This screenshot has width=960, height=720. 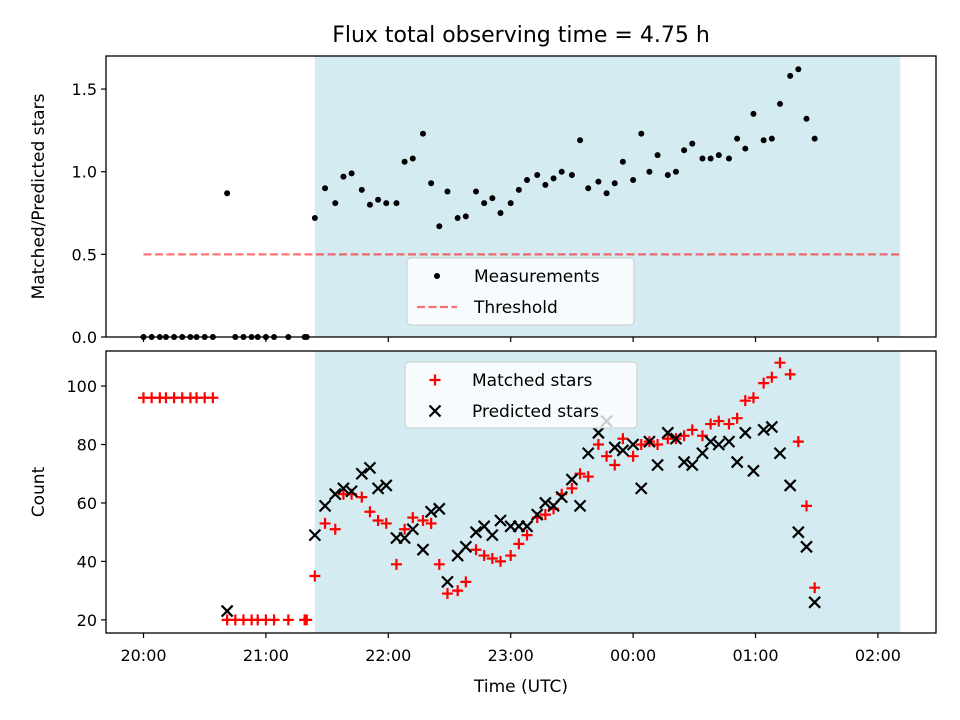 I want to click on chart-title: Flux total observing time = 4.75 h, so click(x=521, y=35).